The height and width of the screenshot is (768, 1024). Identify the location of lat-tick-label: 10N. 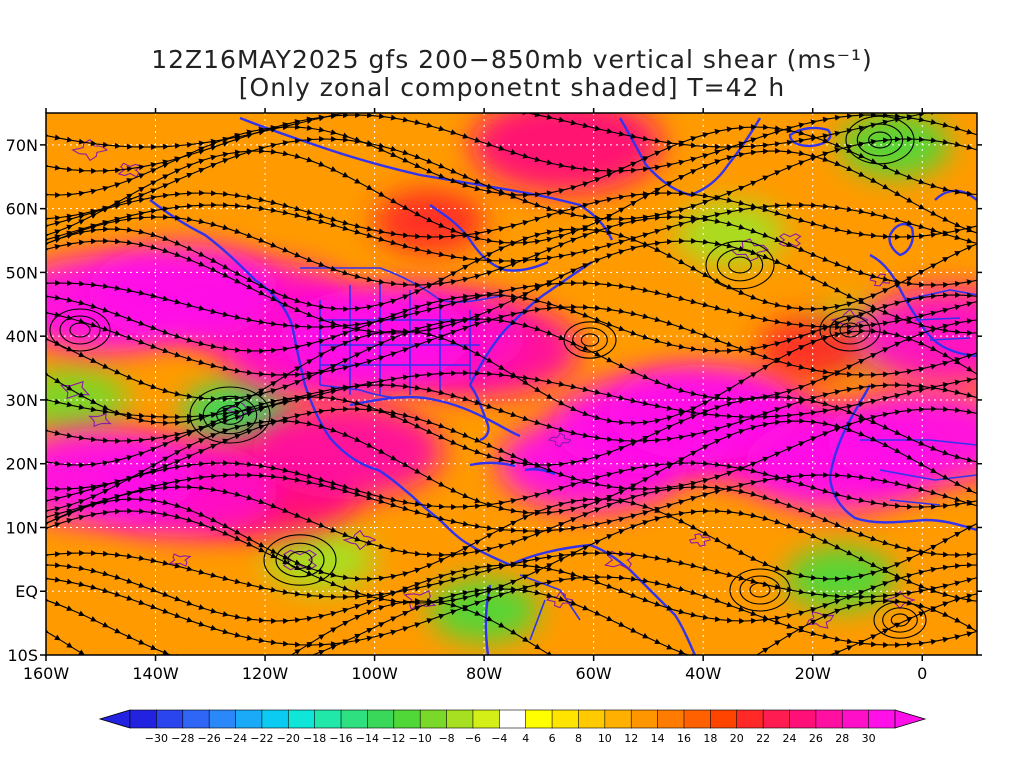
(22, 527).